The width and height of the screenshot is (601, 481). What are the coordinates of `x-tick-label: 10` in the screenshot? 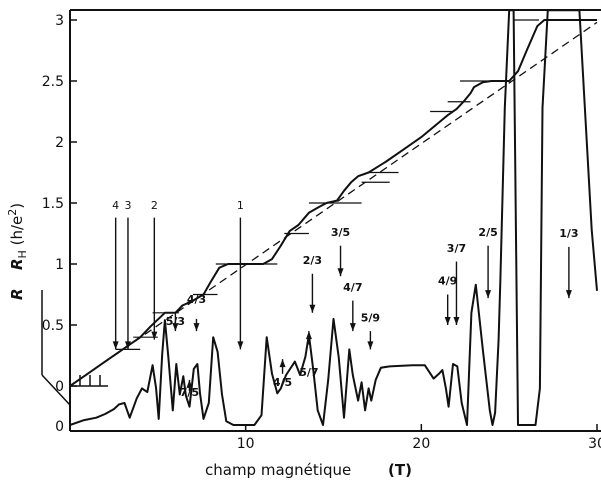 It's located at (246, 444).